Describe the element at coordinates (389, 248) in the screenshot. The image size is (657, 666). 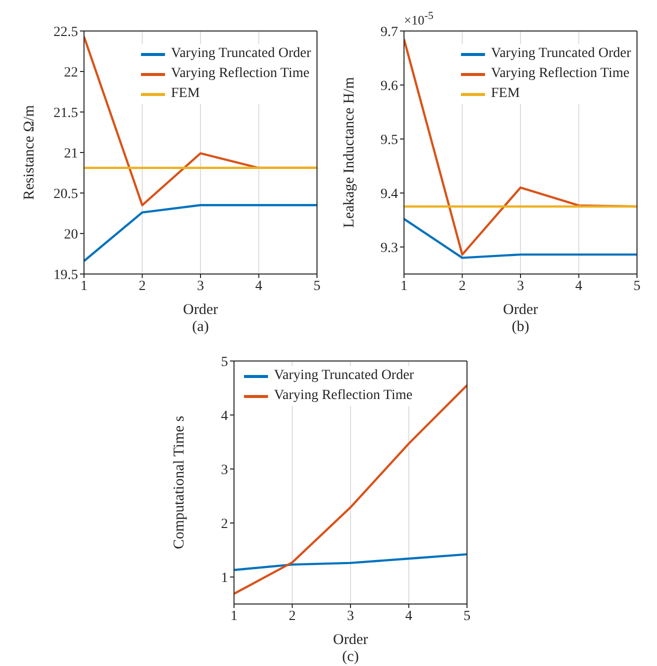
I see `y-tick-label: 9.3` at that location.